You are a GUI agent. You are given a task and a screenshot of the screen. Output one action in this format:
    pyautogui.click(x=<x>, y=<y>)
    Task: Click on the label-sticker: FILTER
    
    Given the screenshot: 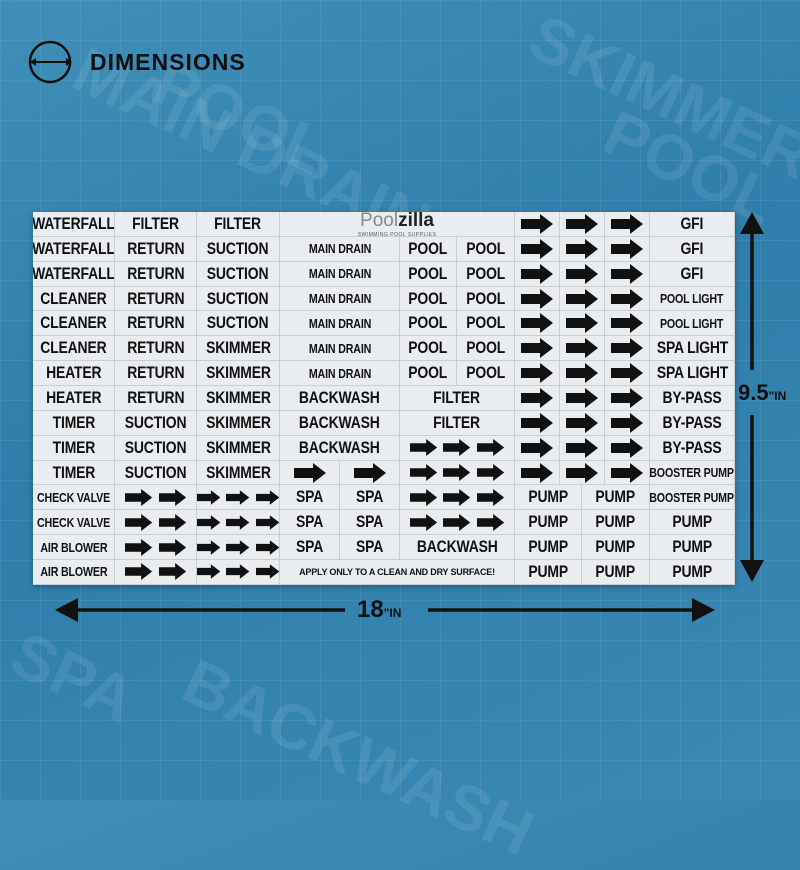 What is the action you would take?
    pyautogui.click(x=457, y=422)
    